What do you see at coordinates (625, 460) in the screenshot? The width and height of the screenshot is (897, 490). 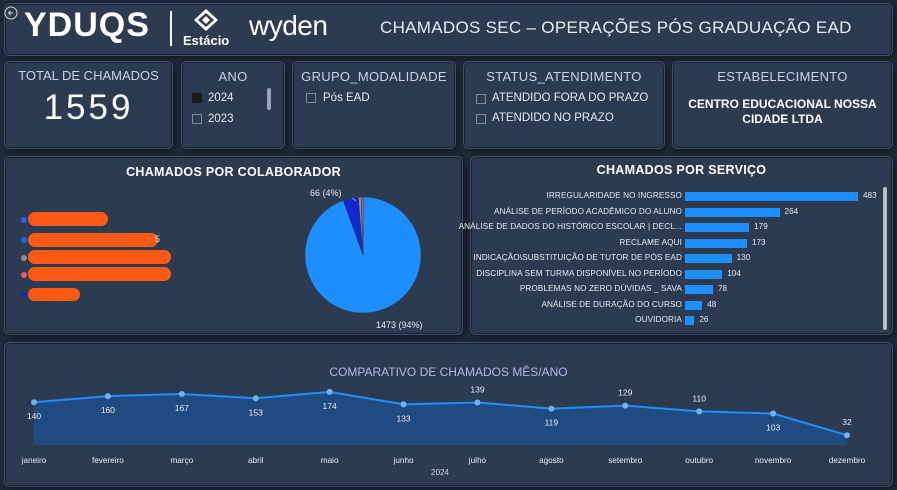 I see `month-tick-label: setembro` at bounding box center [625, 460].